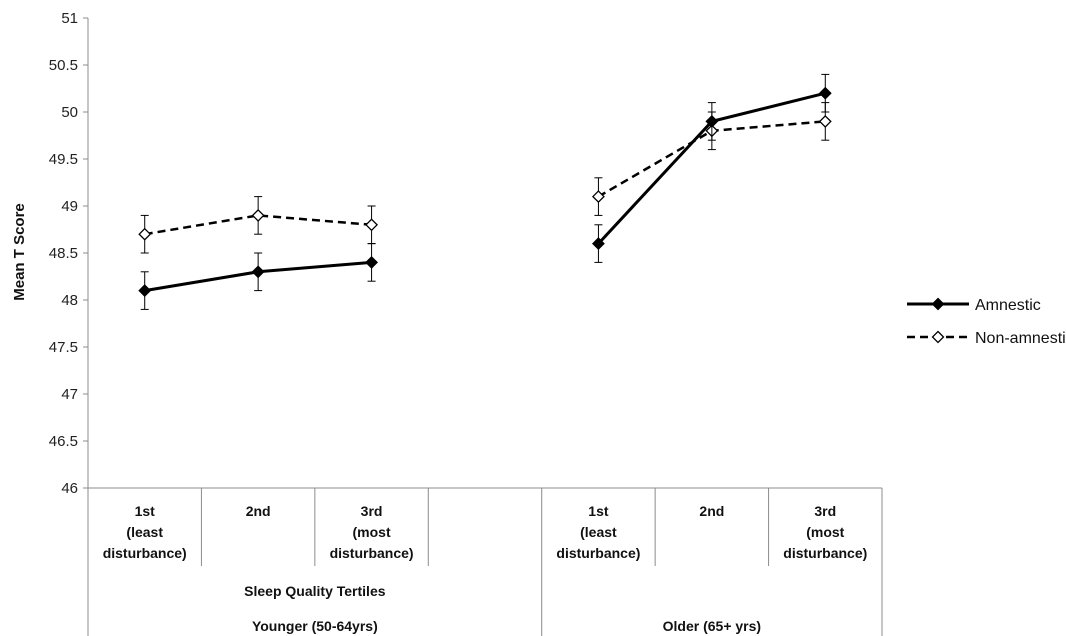 This screenshot has width=1066, height=636. What do you see at coordinates (986, 322) in the screenshot?
I see `legend: Amnestic Non-amnestic` at bounding box center [986, 322].